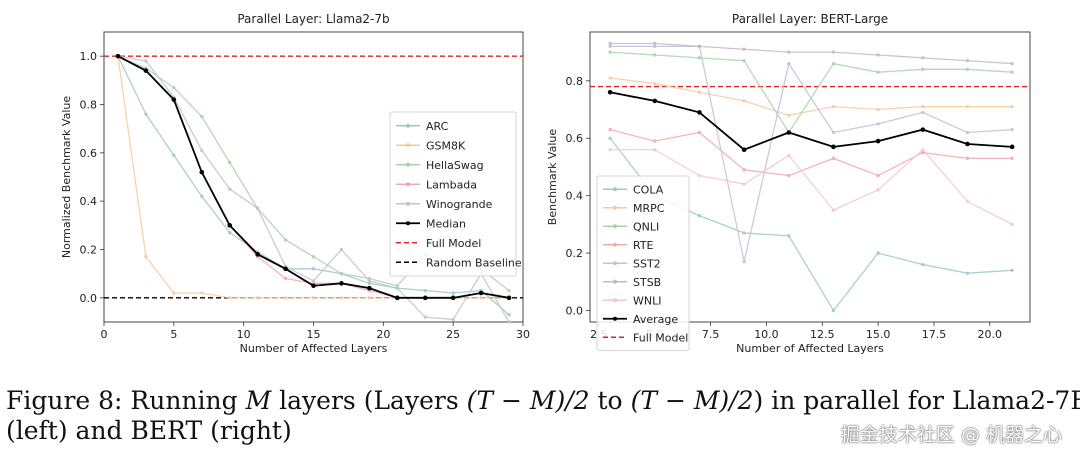  I want to click on legend-marker-mrpc, so click(615, 207).